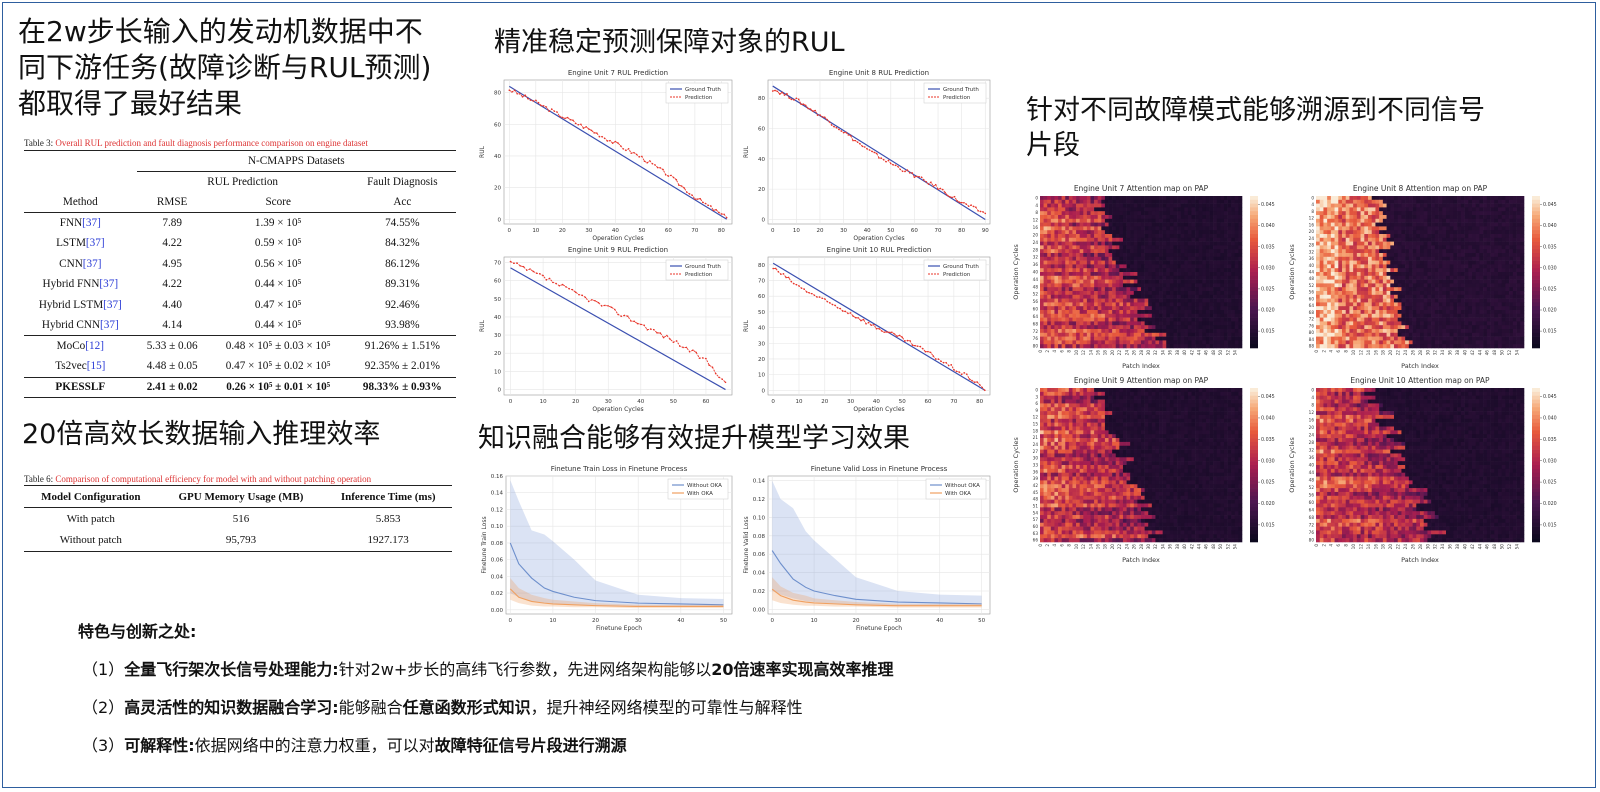 This screenshot has width=1600, height=792. What do you see at coordinates (402, 222) in the screenshot?
I see `table3-acc: 74.55%` at bounding box center [402, 222].